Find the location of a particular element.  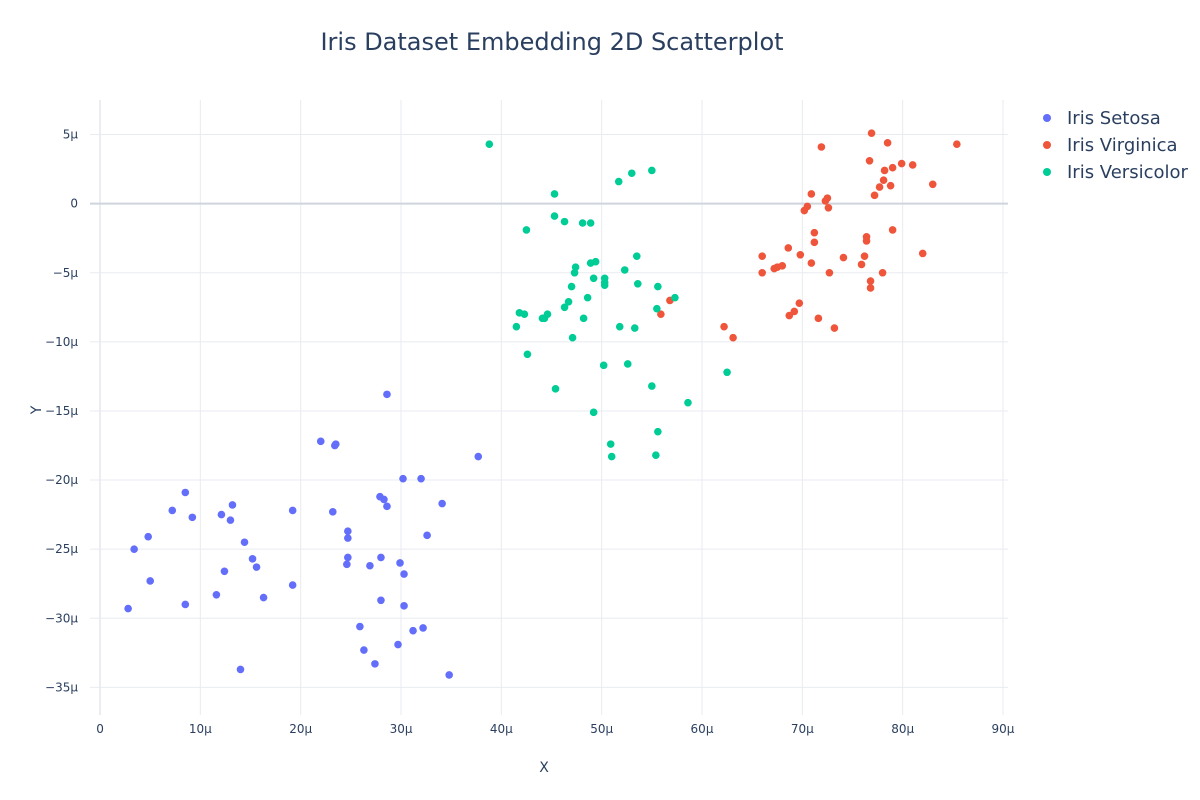

legend-item: Iris Setosa is located at coordinates (1102, 118).